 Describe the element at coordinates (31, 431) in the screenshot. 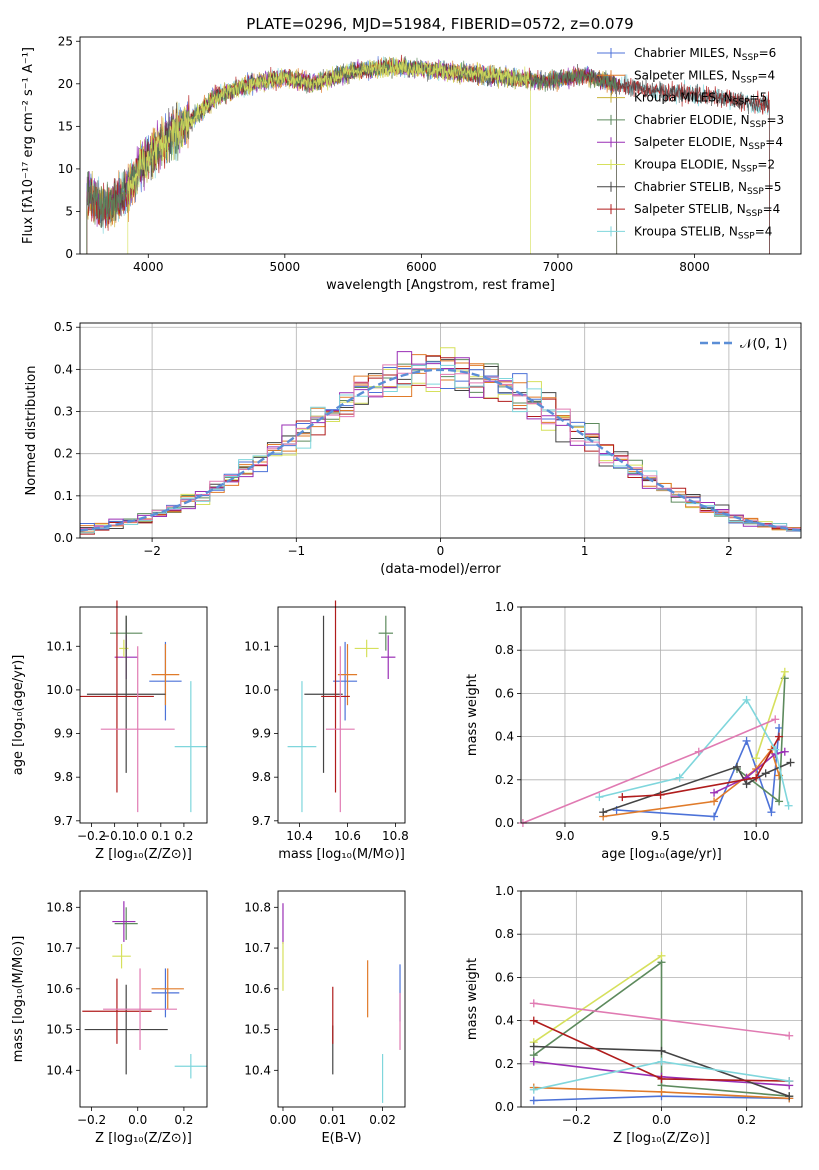

I see `y-axis-label: Normed distribution` at that location.